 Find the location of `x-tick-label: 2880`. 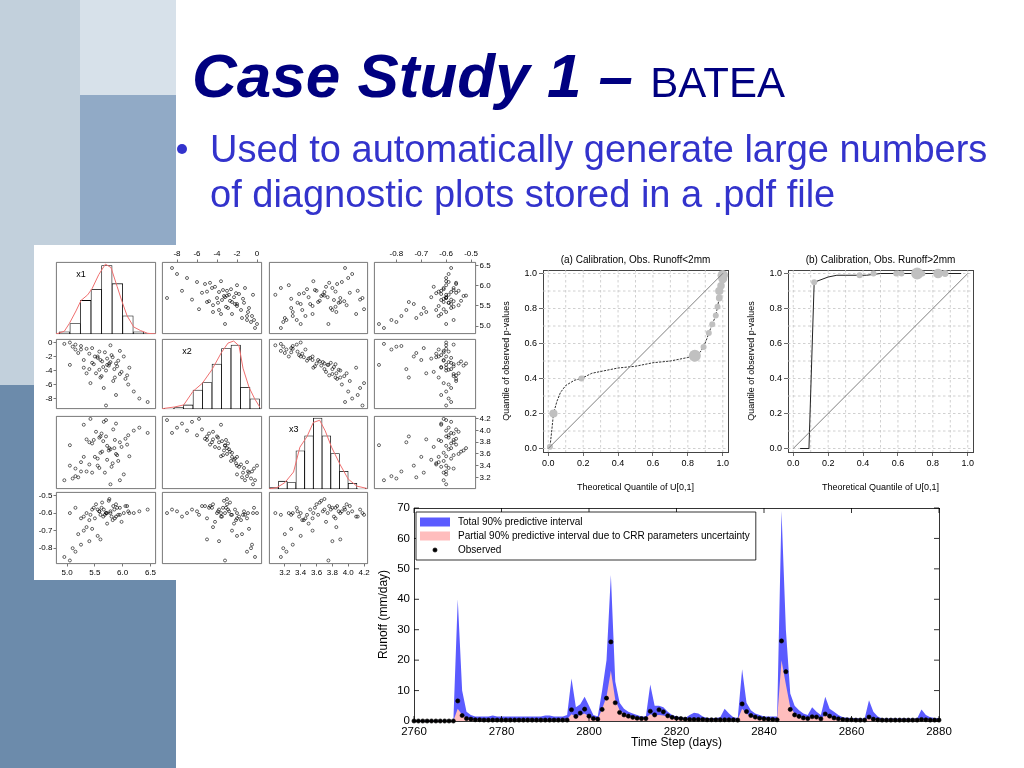

x-tick-label: 2880 is located at coordinates (939, 731).